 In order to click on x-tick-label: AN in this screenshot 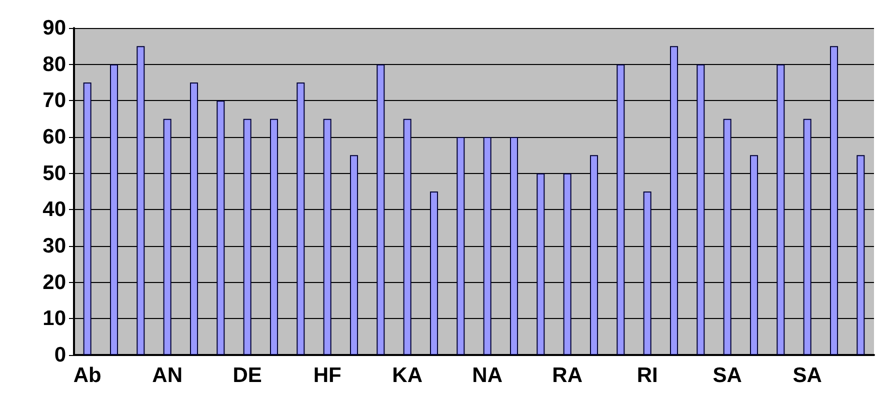, I will do `click(167, 375)`.